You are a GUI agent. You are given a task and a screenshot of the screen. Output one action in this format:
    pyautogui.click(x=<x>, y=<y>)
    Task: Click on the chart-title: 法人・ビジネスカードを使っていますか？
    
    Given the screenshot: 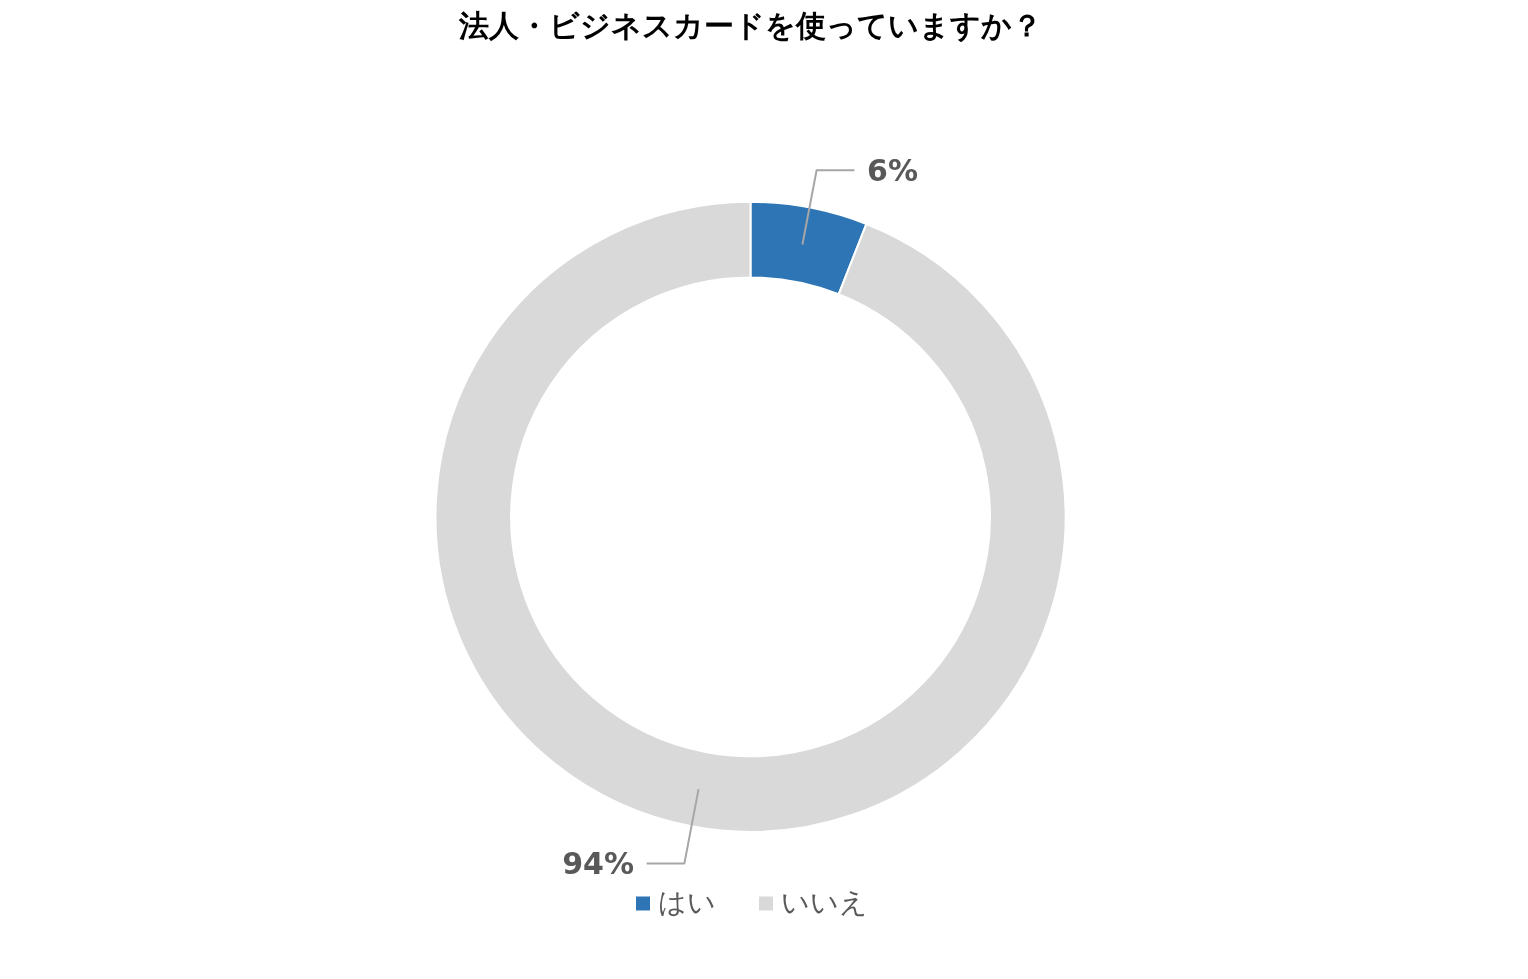 What is the action you would take?
    pyautogui.click(x=750, y=25)
    